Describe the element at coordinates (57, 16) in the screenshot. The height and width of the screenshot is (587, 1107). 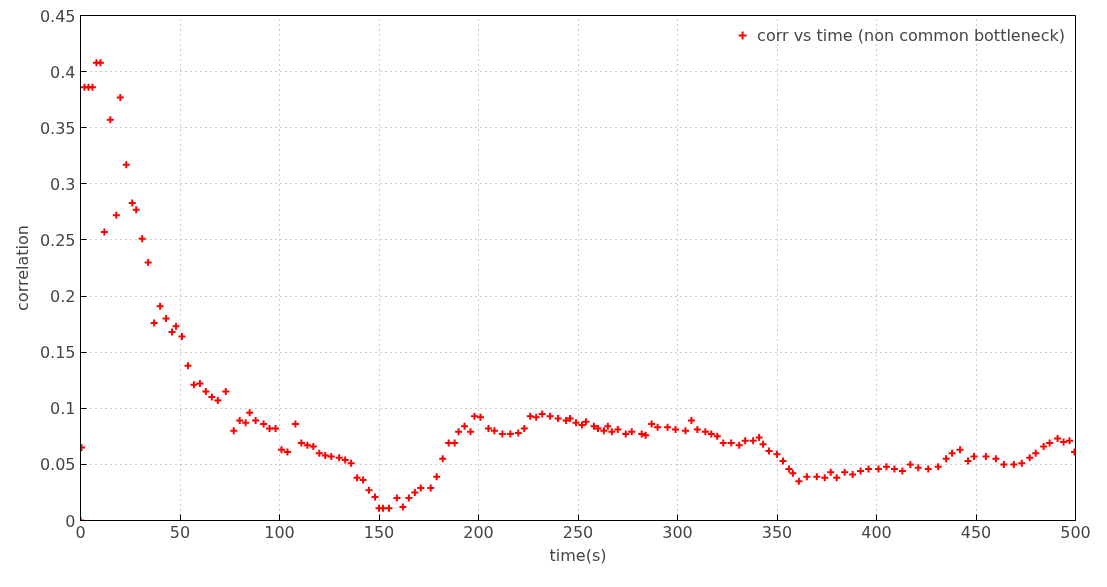
I see `y-tick-label: 0.45` at that location.